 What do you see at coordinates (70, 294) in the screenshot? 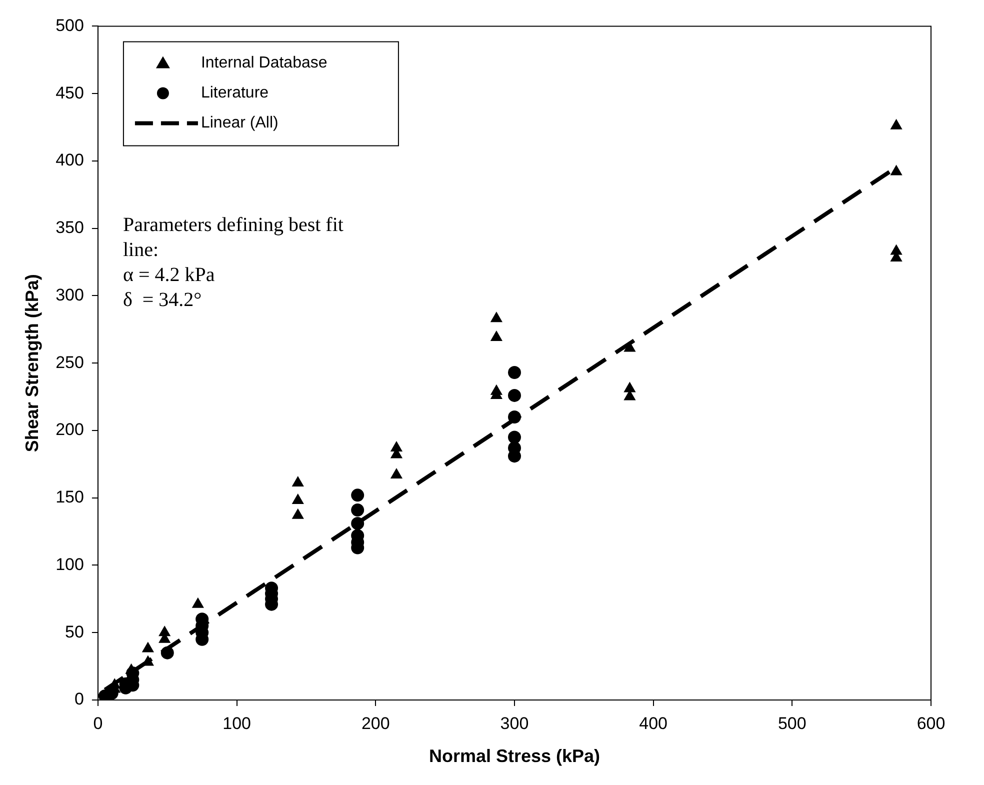
I see `y-tick-label: 300` at bounding box center [70, 294].